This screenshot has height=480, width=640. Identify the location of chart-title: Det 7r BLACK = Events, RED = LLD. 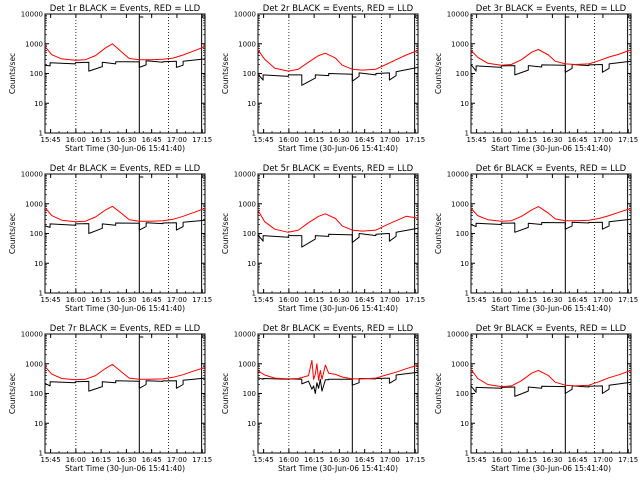
(125, 329).